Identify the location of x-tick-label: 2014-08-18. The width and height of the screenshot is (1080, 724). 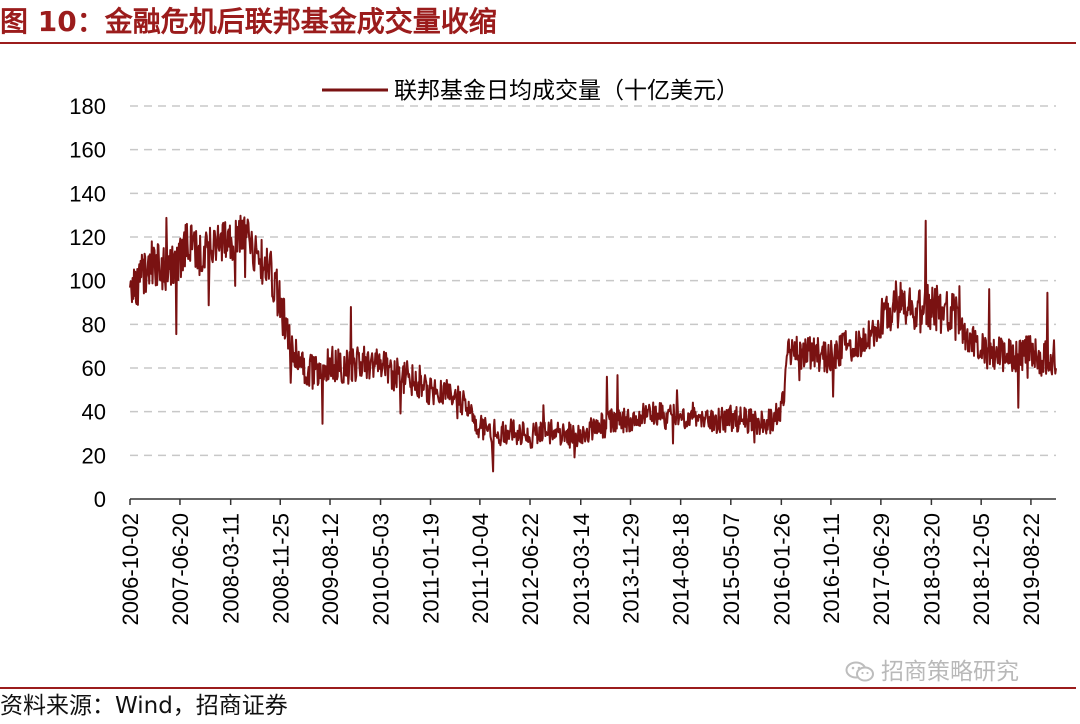
(681, 569).